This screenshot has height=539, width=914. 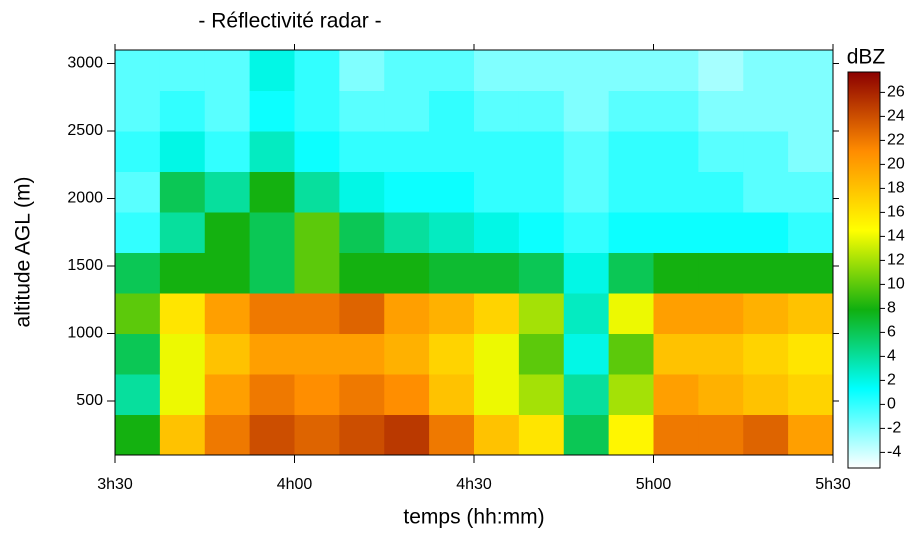 What do you see at coordinates (891, 332) in the screenshot?
I see `colorbar-tick-label: 6` at bounding box center [891, 332].